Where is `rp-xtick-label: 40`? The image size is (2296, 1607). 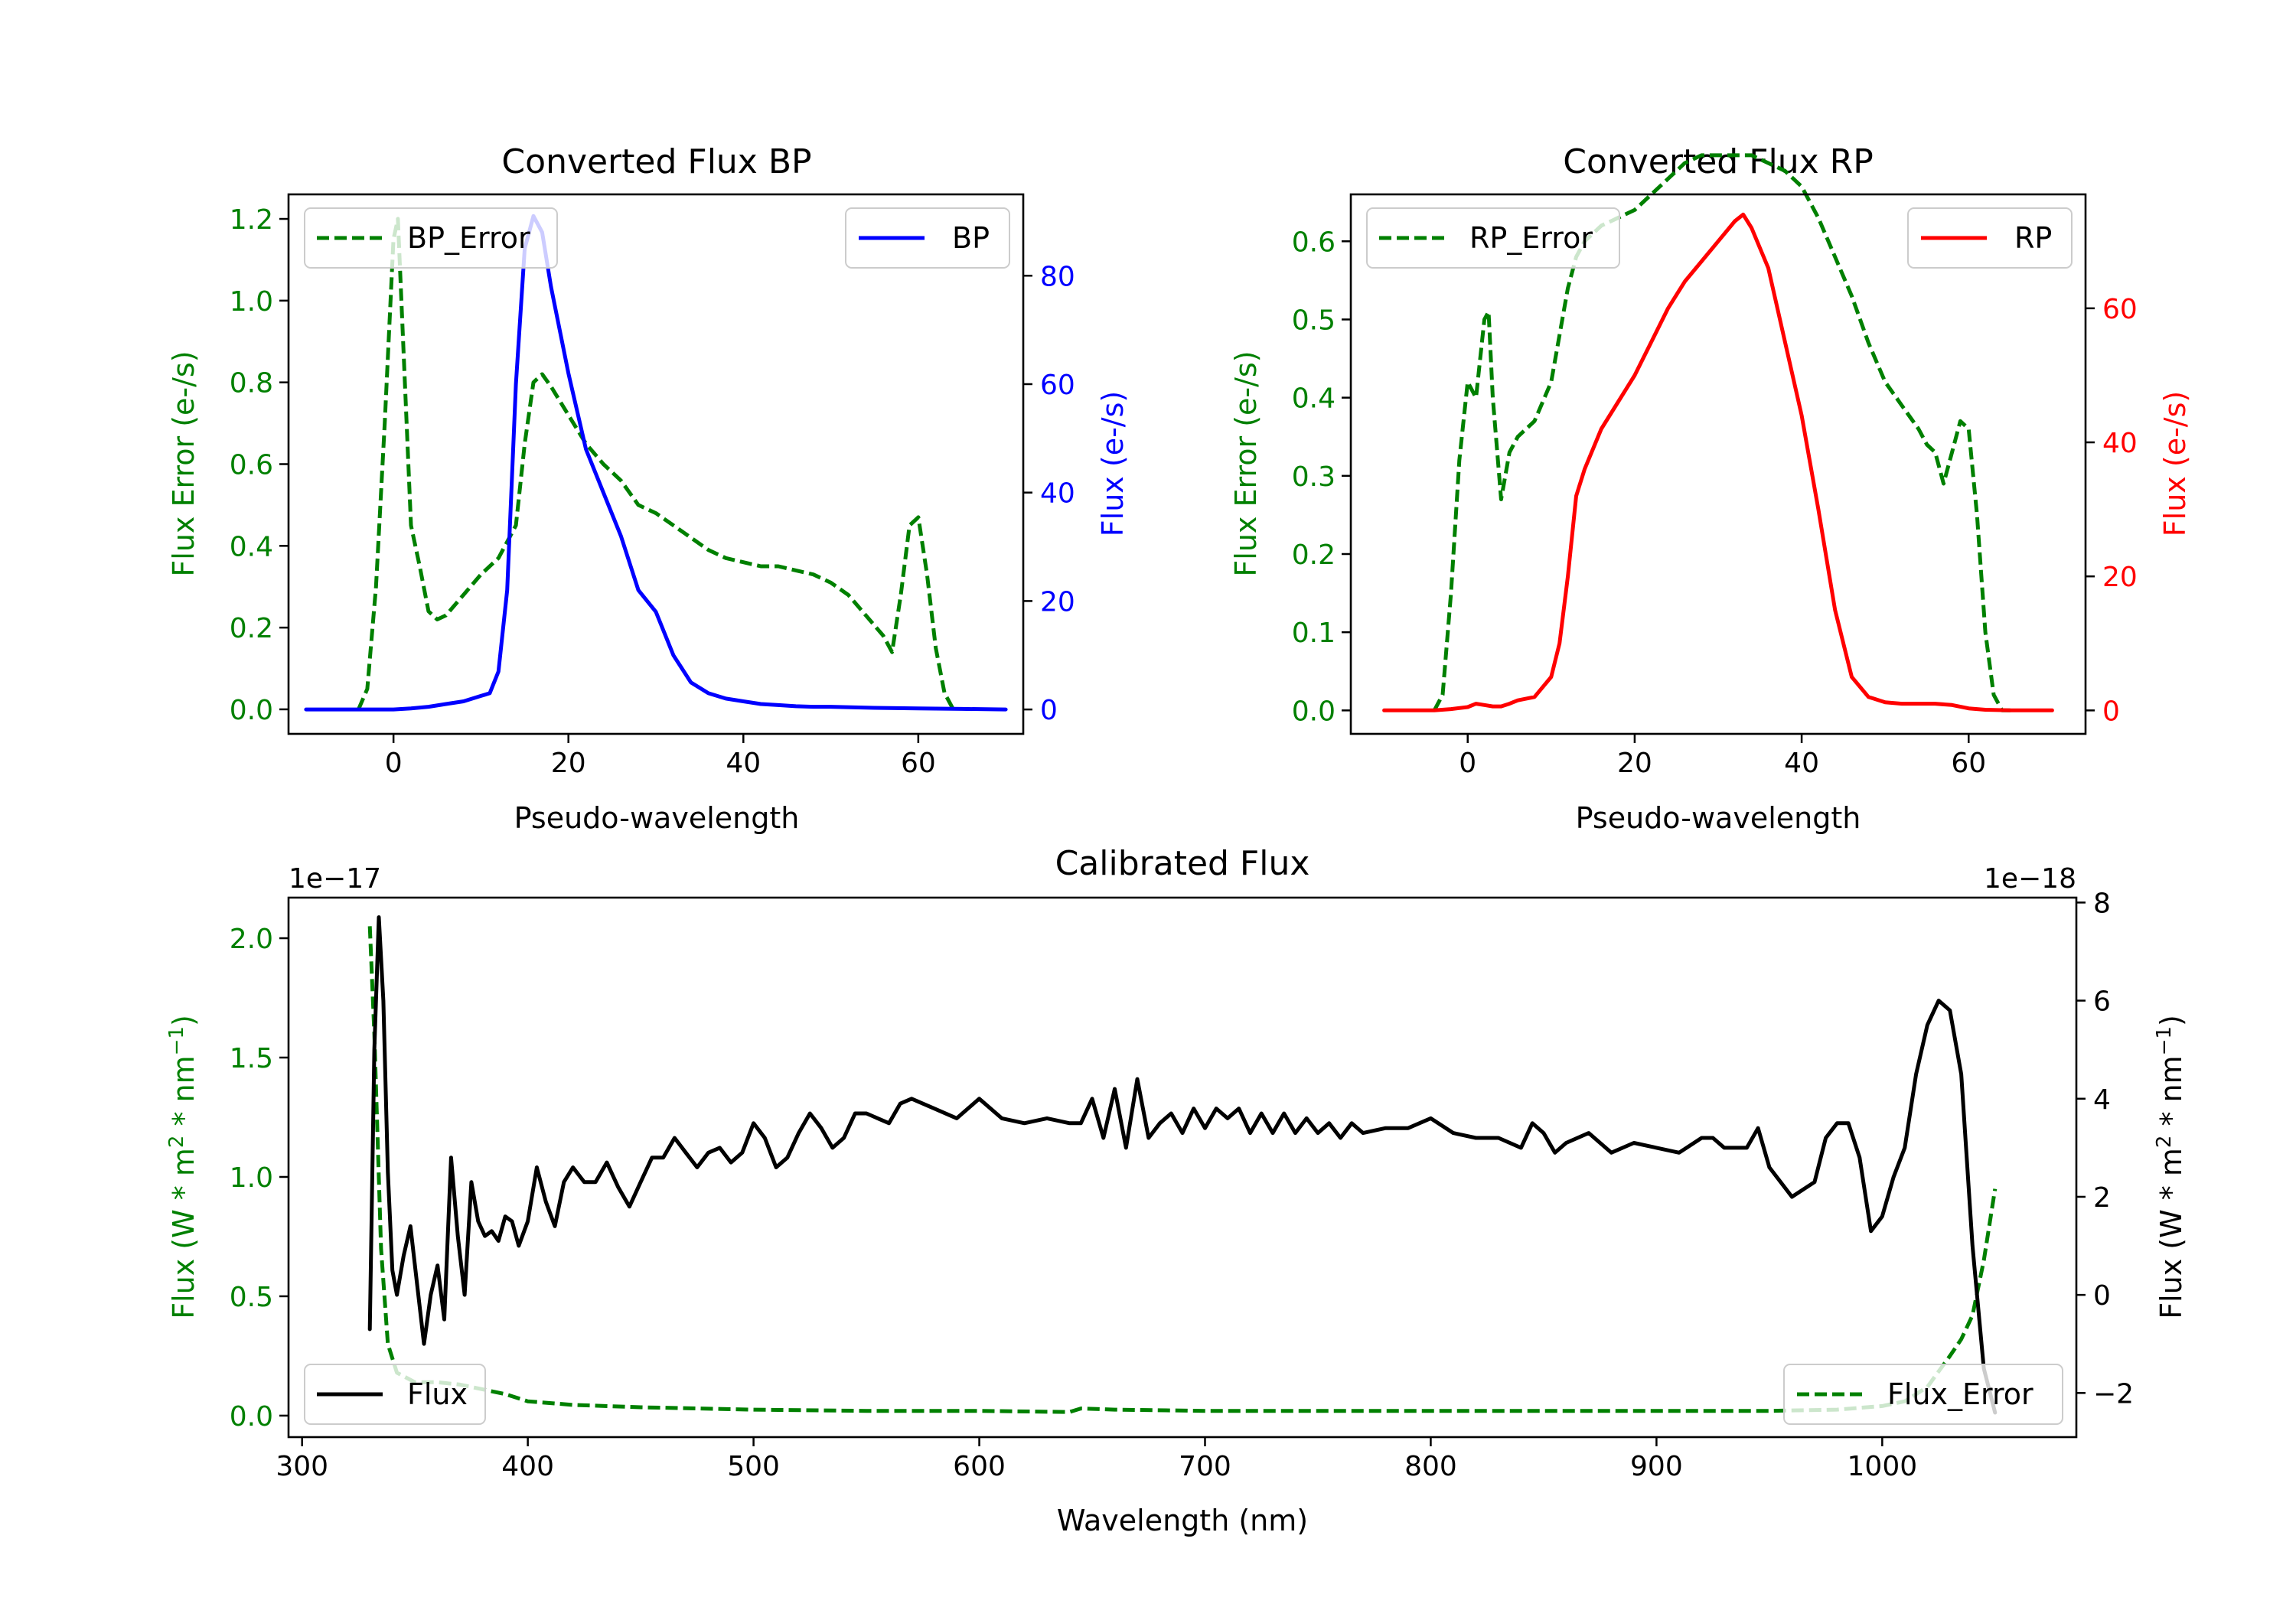
rp-xtick-label: 40 is located at coordinates (1801, 763).